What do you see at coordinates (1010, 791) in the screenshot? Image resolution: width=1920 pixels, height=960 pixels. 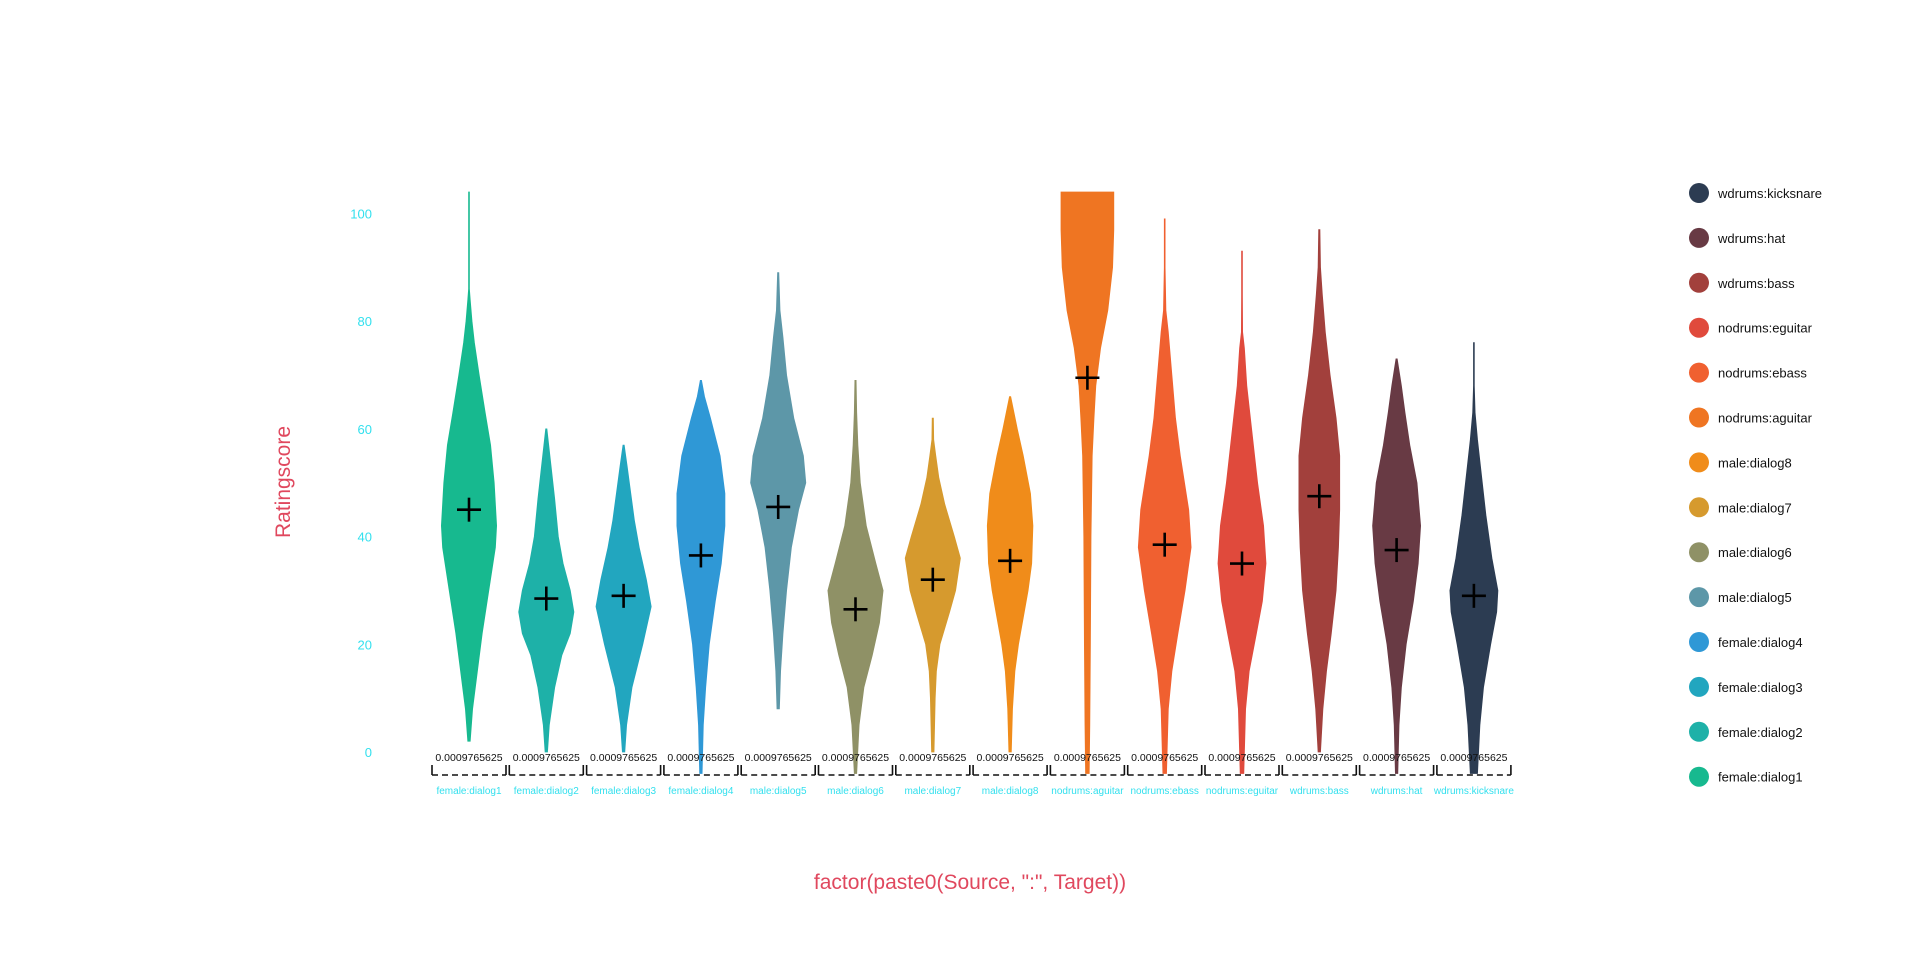 I see `x-tick-label: male:dialog8` at bounding box center [1010, 791].